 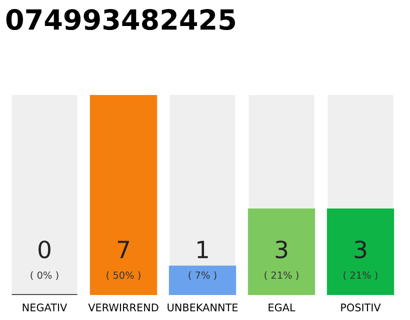 I want to click on x-tick-label: NEGATIV, so click(x=45, y=308).